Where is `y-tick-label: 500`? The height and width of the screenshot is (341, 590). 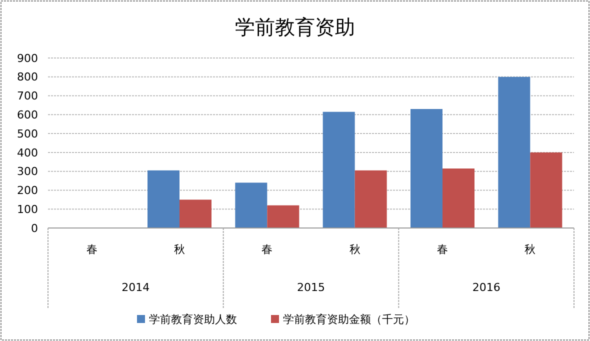 y-tick-label: 500 is located at coordinates (27, 133).